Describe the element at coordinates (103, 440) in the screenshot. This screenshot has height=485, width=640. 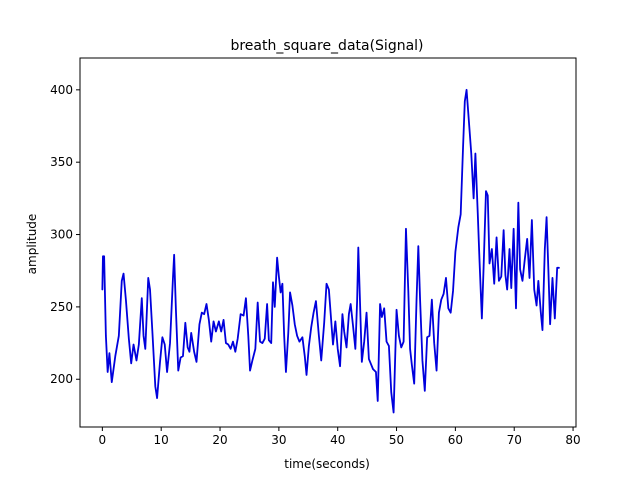
I see `x-tick-label: 0` at that location.